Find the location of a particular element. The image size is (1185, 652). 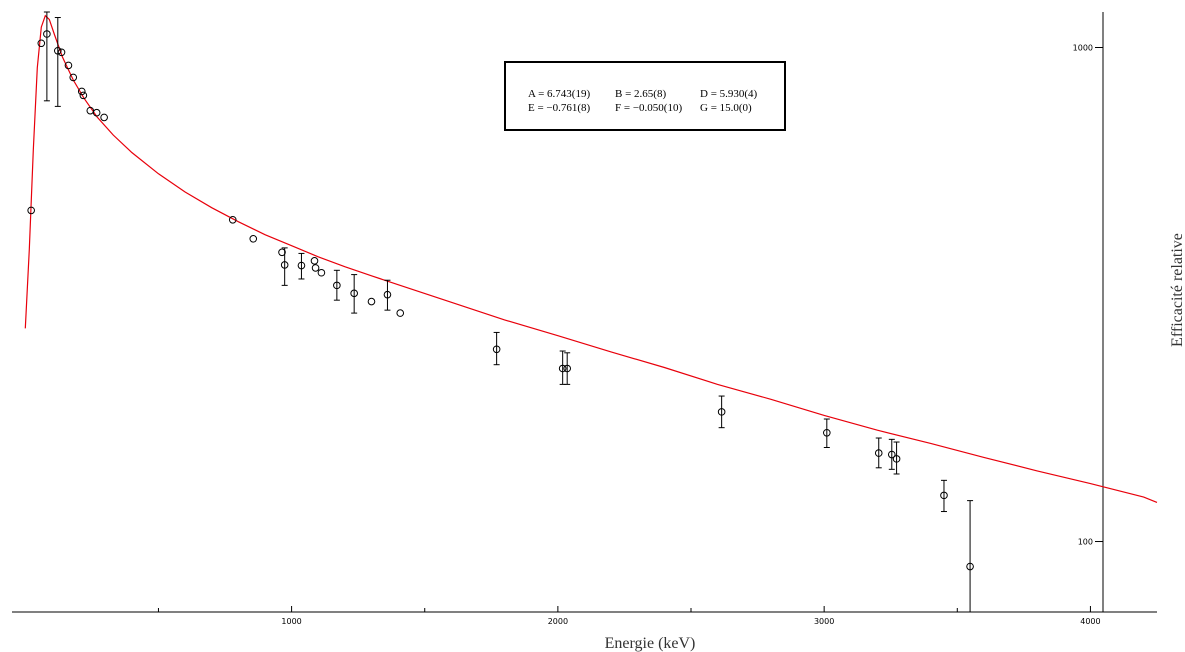

x-tick-label: 2000 is located at coordinates (558, 621).